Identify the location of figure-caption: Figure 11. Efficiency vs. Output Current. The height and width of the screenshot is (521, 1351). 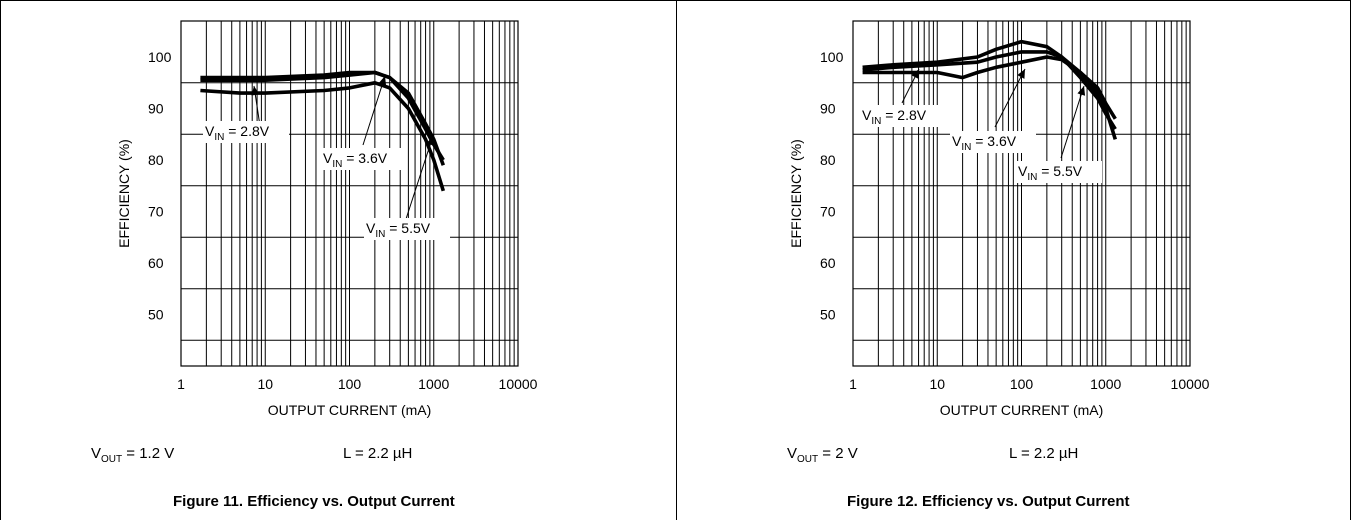
(314, 501).